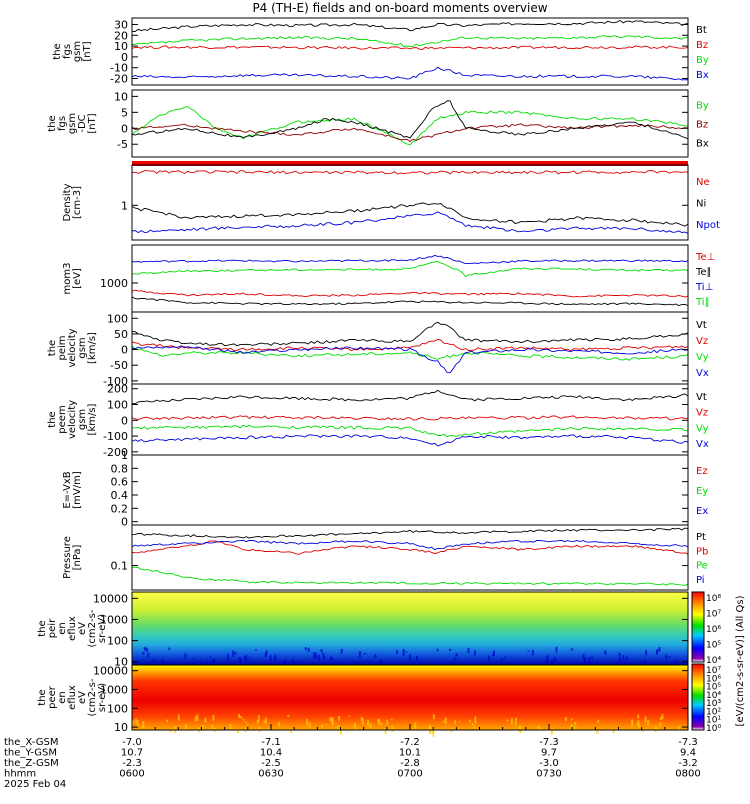 The height and width of the screenshot is (804, 750). I want to click on legend-label: Ne, so click(703, 182).